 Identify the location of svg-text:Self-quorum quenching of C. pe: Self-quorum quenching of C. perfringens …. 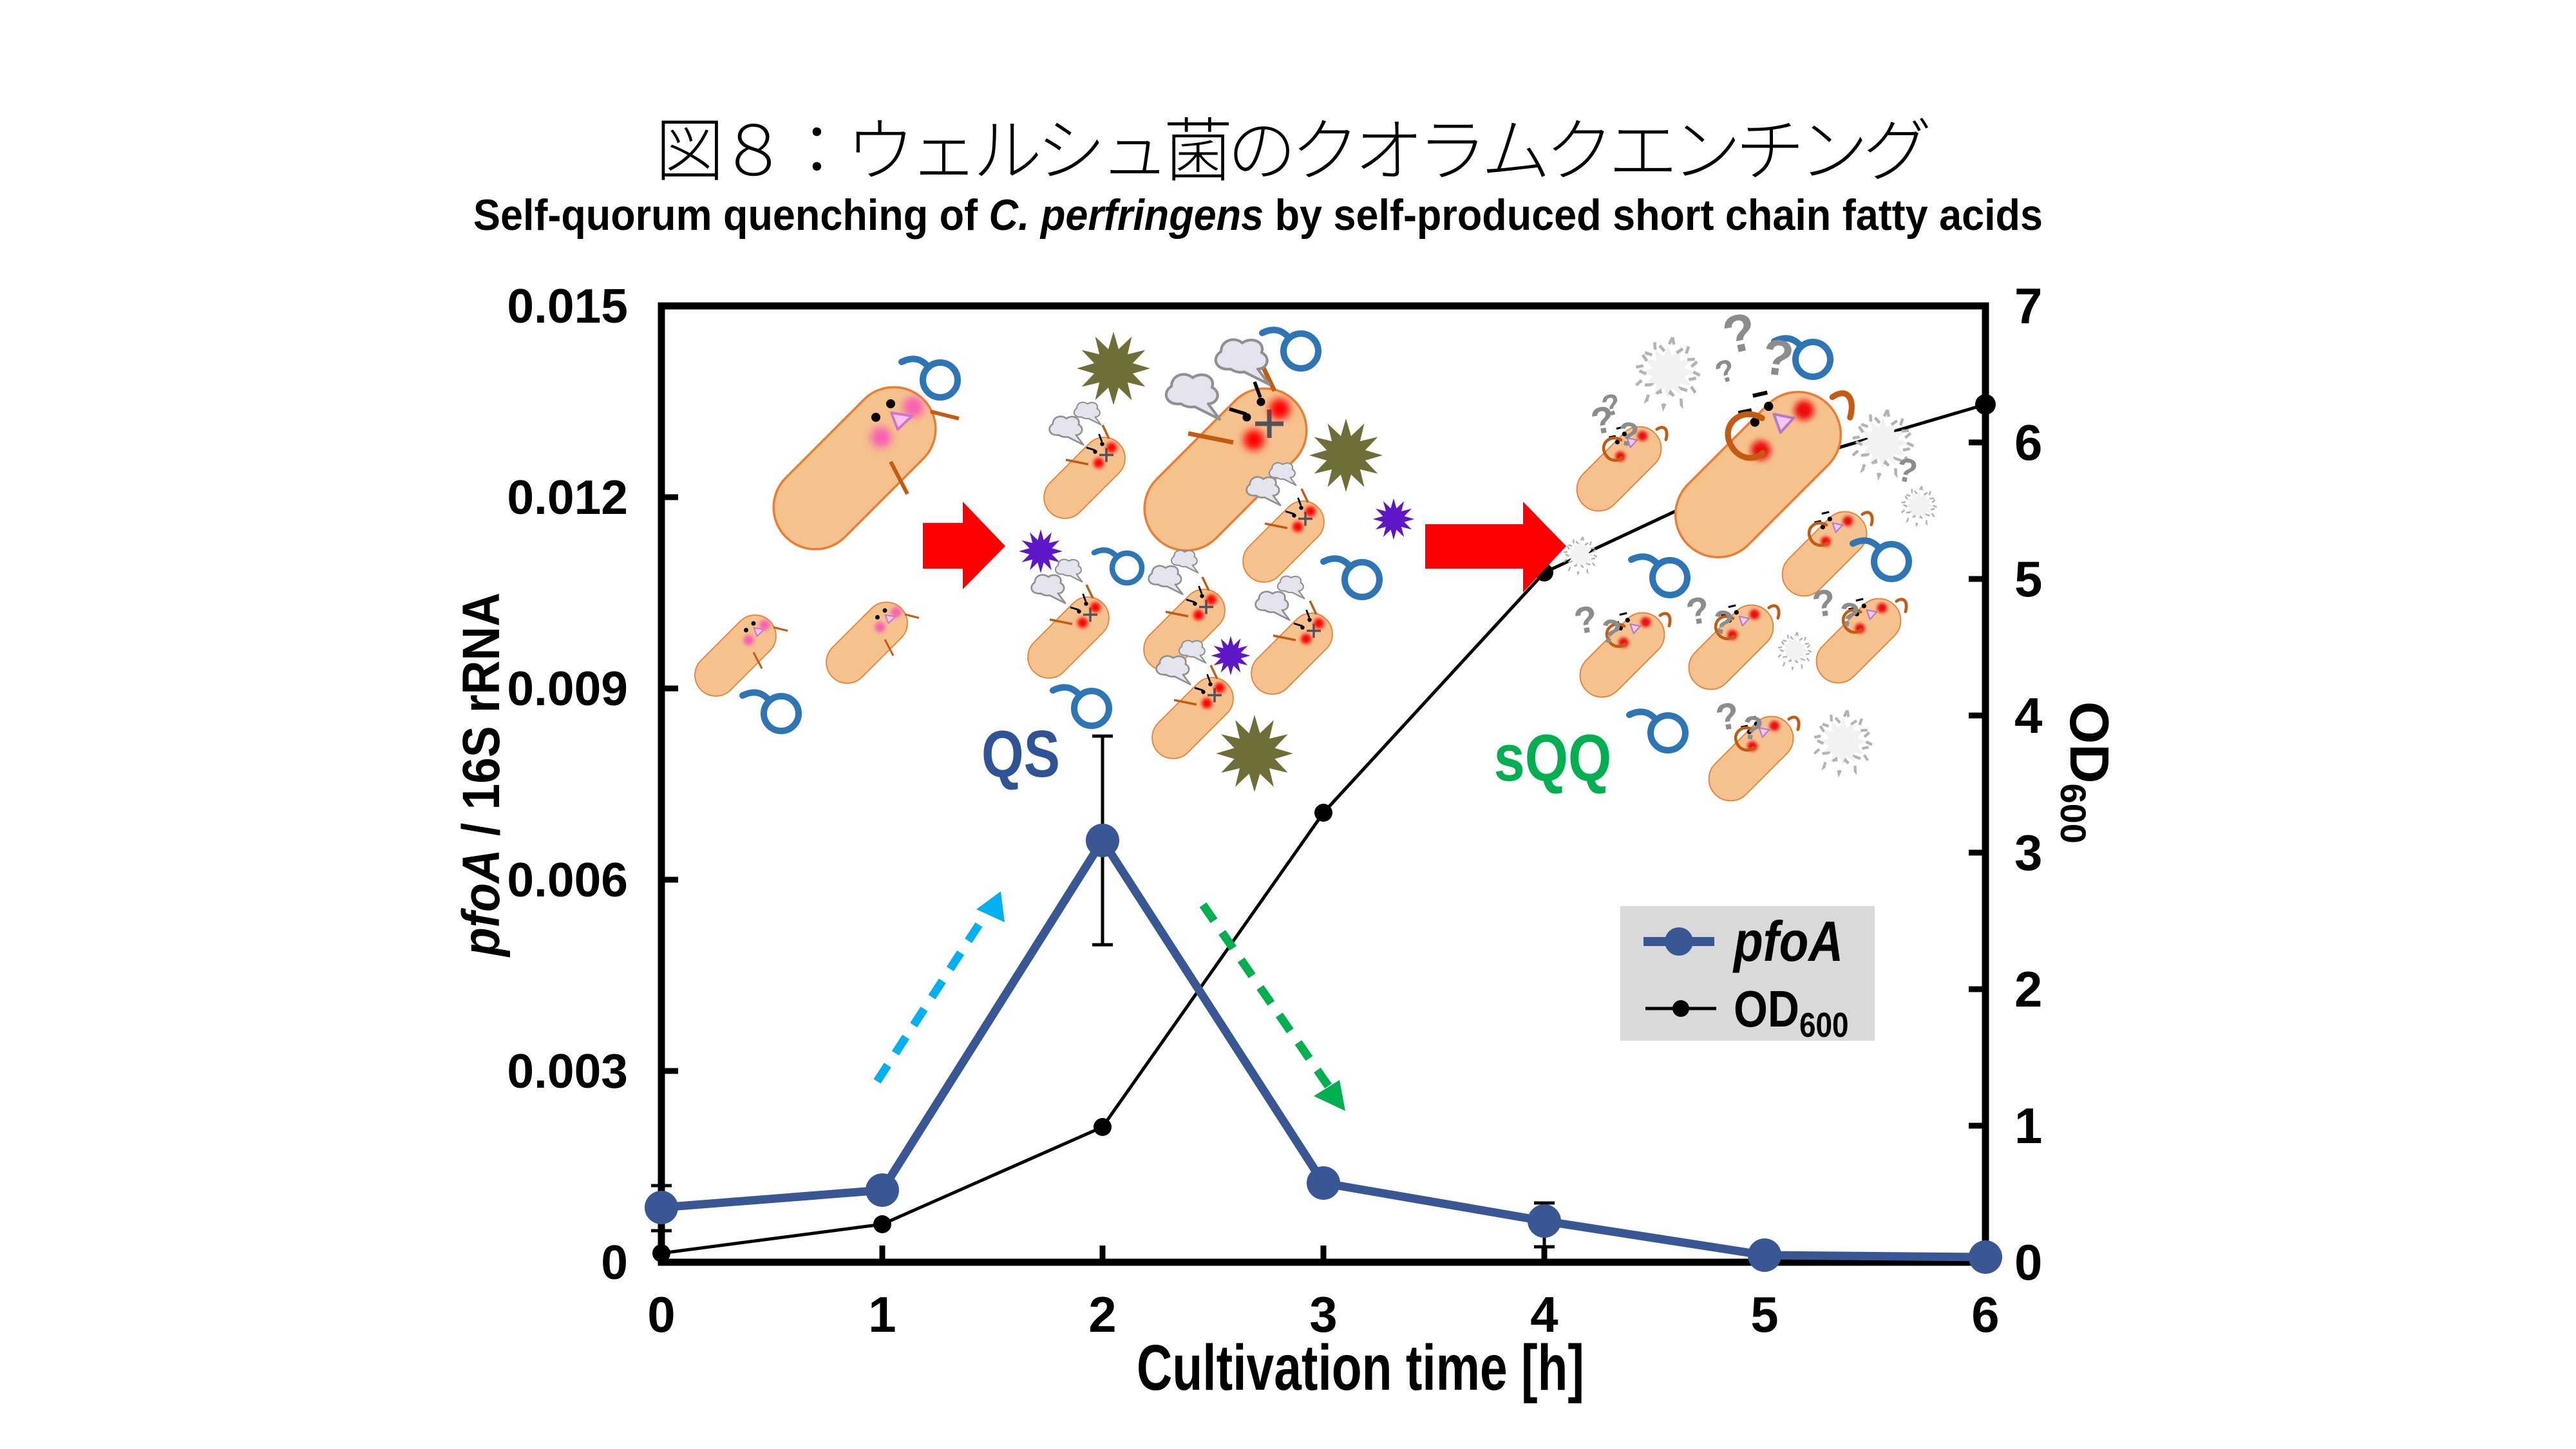
(1258, 215).